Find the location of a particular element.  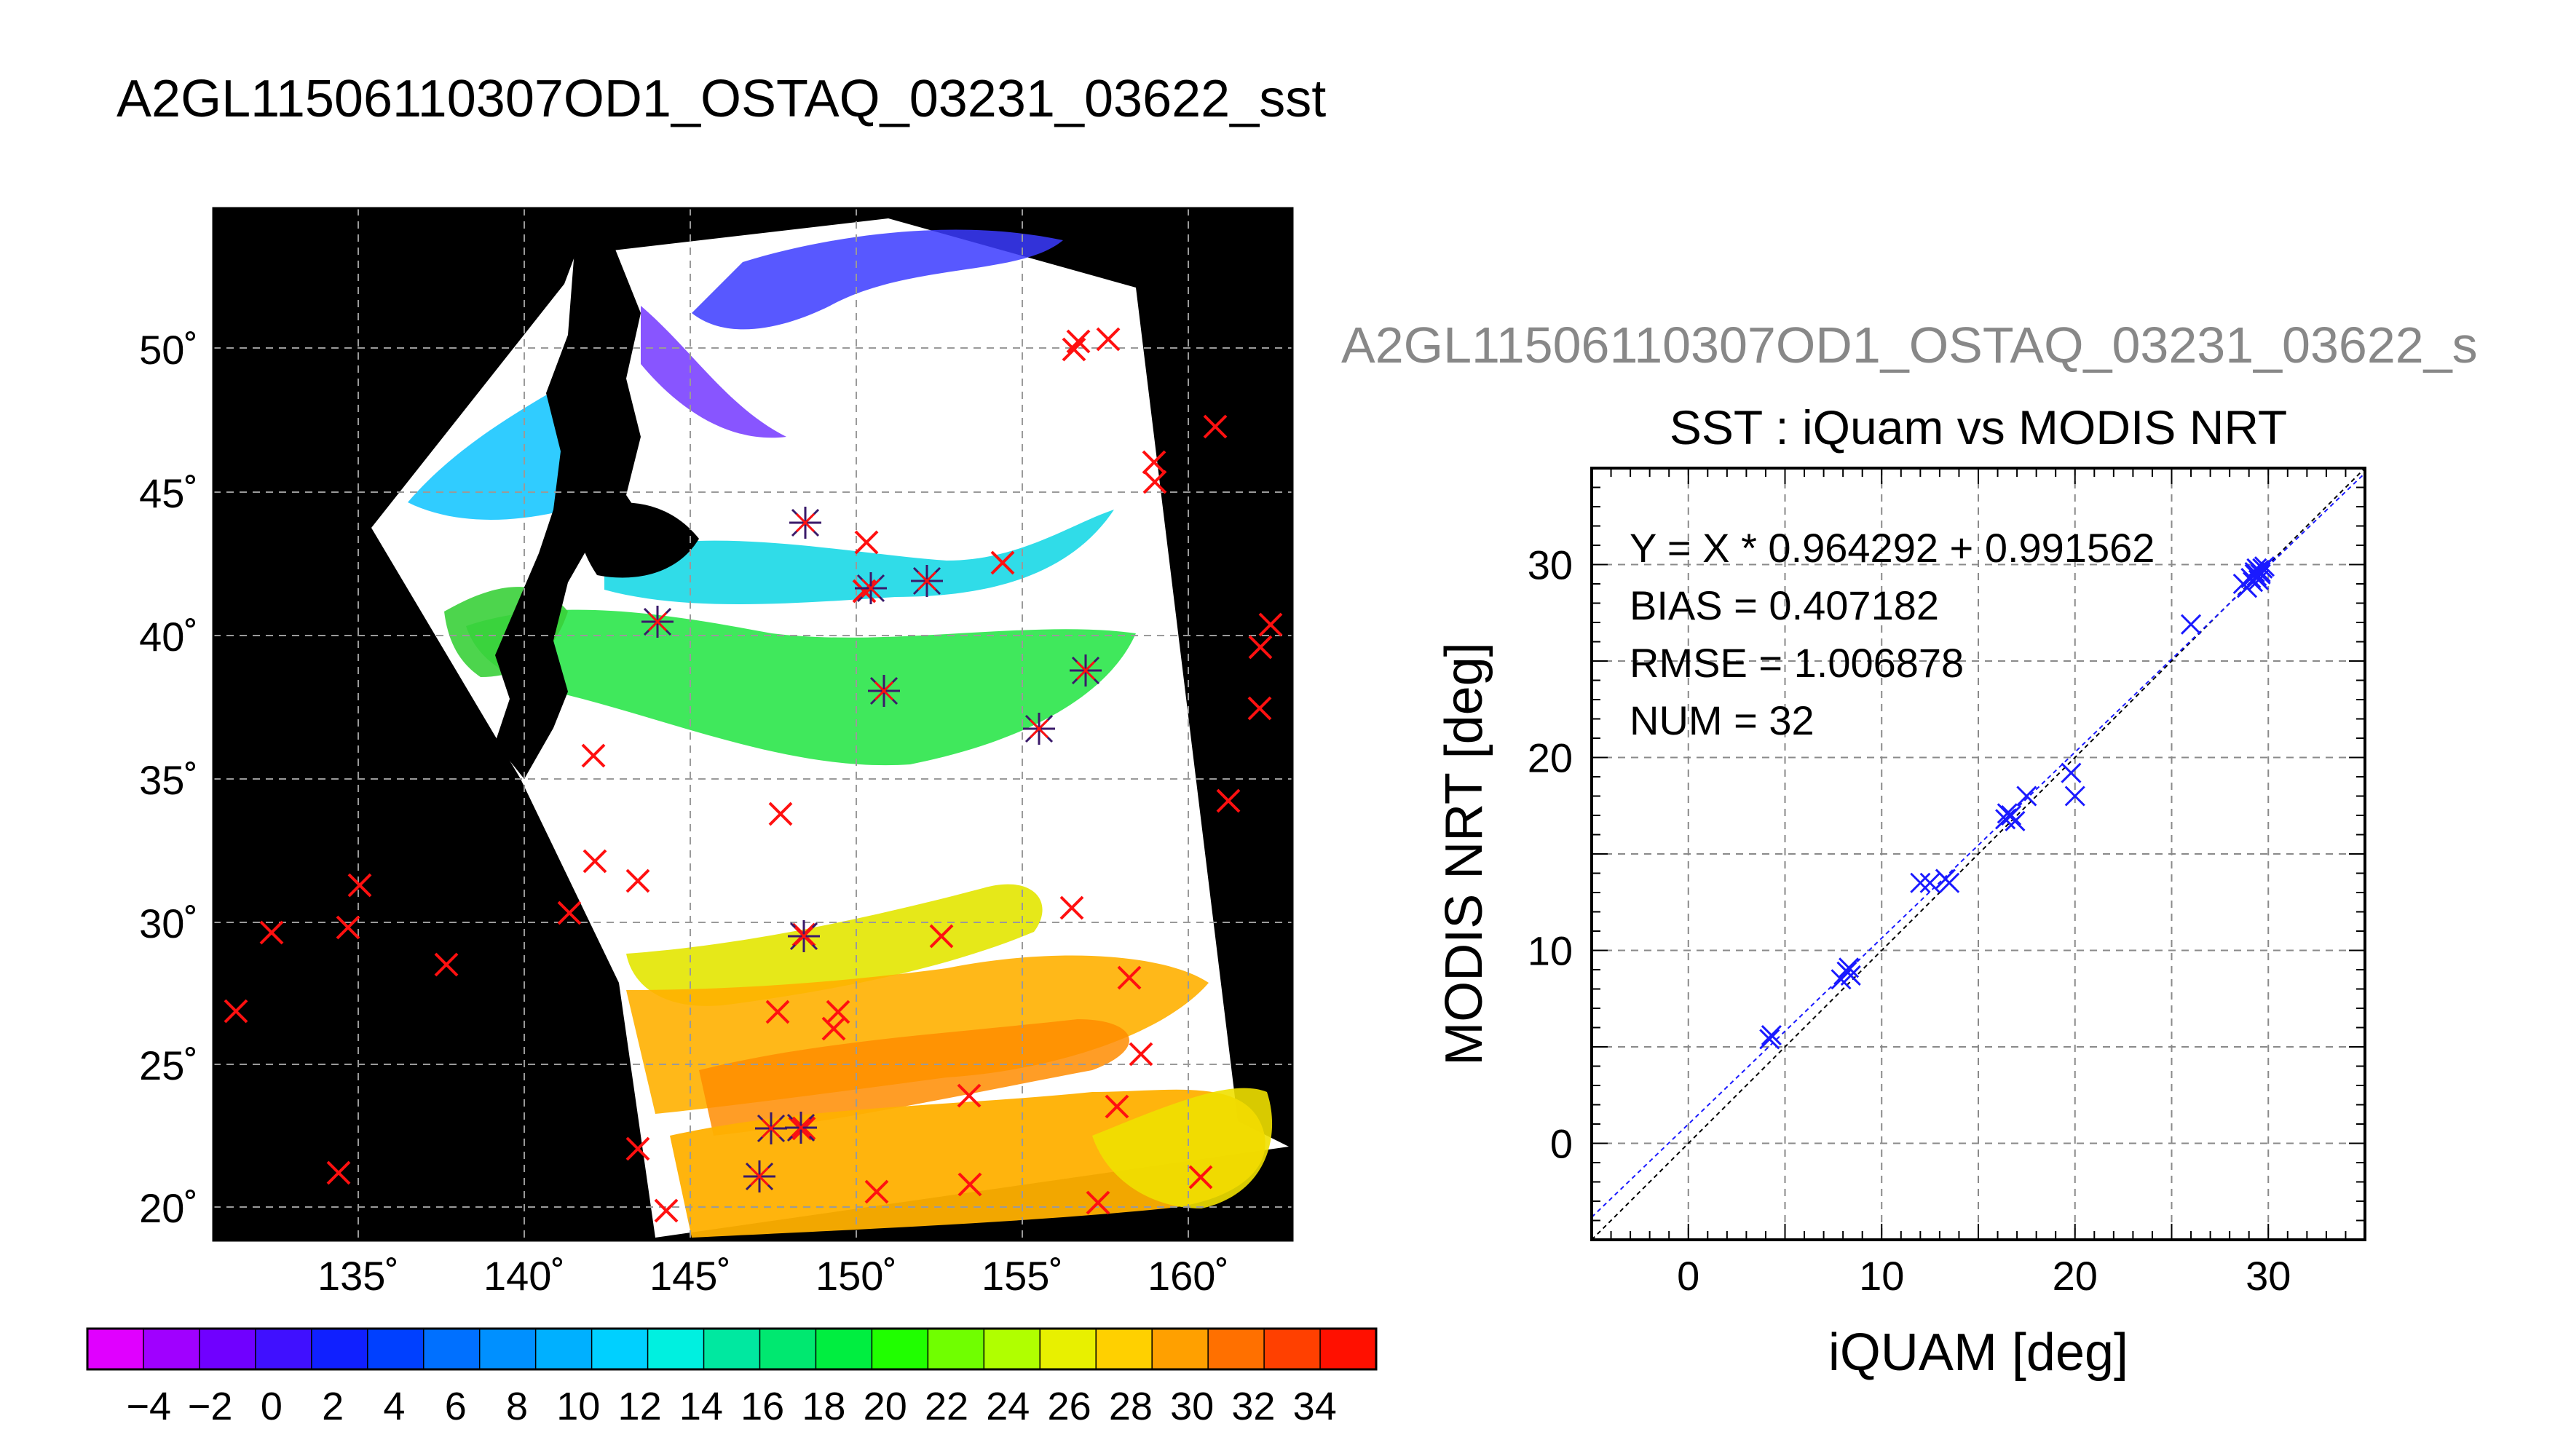

x-axis-label: iQUAM [deg] is located at coordinates (1978, 1353).